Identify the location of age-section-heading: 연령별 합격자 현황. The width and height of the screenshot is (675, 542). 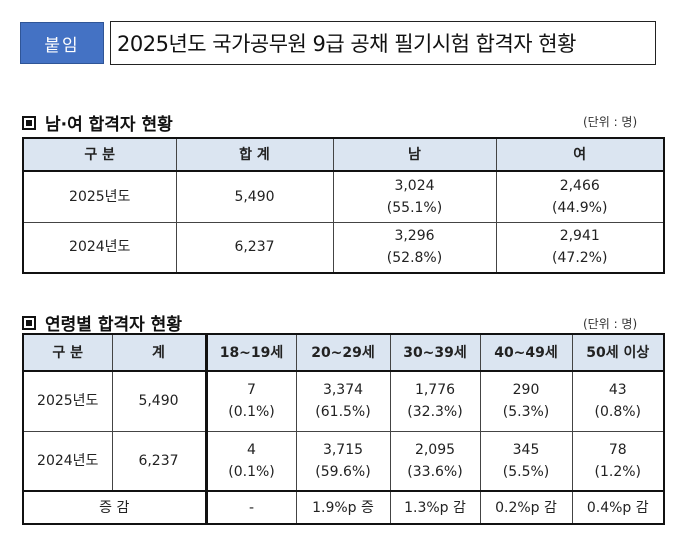
(102, 322).